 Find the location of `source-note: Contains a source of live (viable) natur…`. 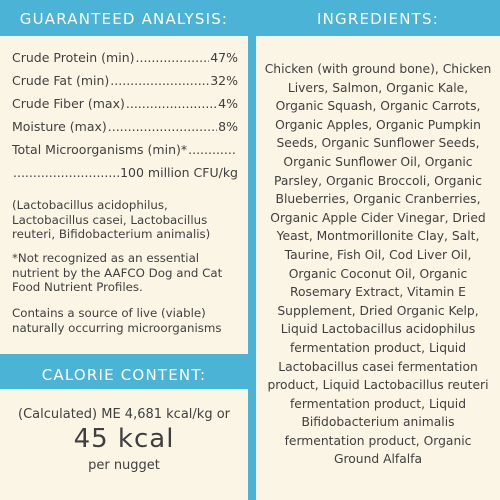

source-note: Contains a source of live (viable) natur… is located at coordinates (117, 320).